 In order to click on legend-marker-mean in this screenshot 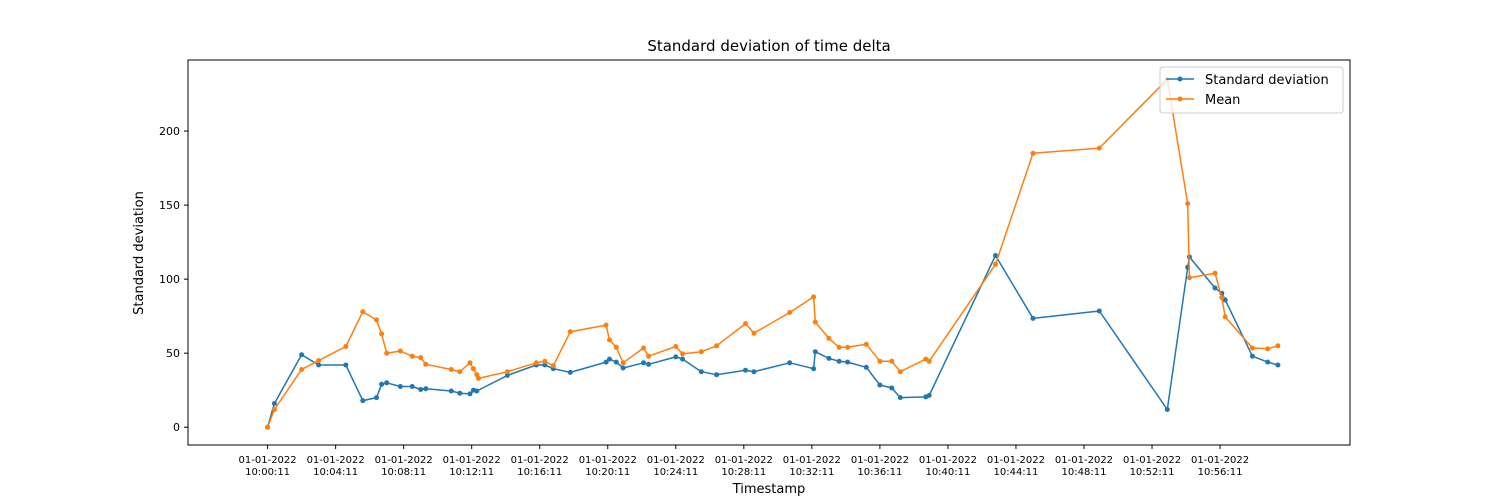, I will do `click(1180, 99)`.